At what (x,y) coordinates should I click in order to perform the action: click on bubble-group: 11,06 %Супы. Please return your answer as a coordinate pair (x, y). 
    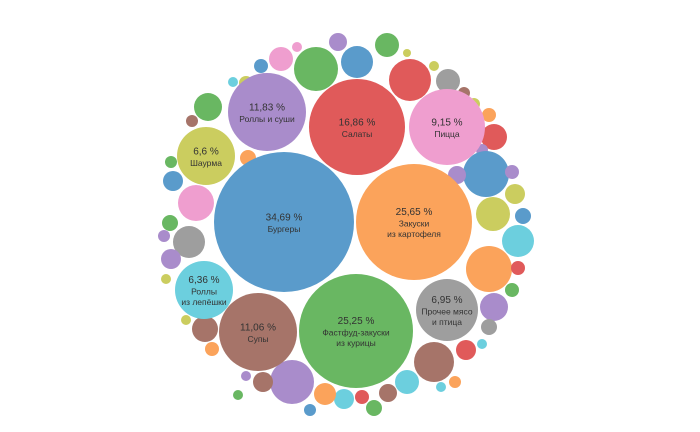
    Looking at the image, I should click on (258, 332).